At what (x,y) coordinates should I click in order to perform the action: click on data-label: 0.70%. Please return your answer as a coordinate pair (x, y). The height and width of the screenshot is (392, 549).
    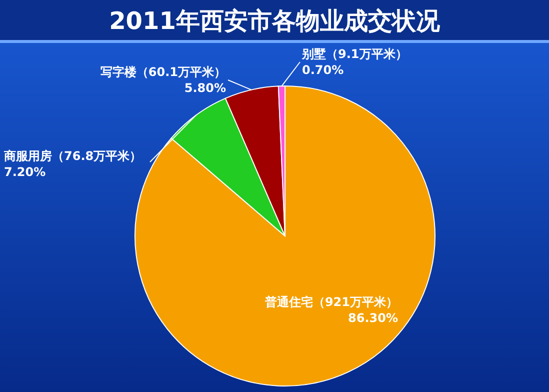
    Looking at the image, I should click on (323, 70).